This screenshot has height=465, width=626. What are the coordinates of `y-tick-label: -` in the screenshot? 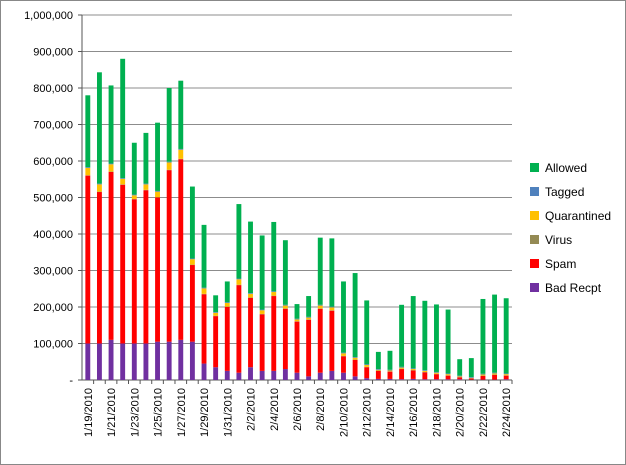 It's located at (71, 381).